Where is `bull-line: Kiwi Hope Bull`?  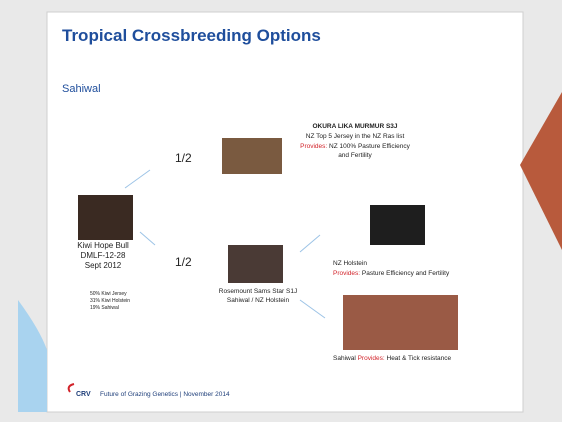 bull-line: Kiwi Hope Bull is located at coordinates (103, 245).